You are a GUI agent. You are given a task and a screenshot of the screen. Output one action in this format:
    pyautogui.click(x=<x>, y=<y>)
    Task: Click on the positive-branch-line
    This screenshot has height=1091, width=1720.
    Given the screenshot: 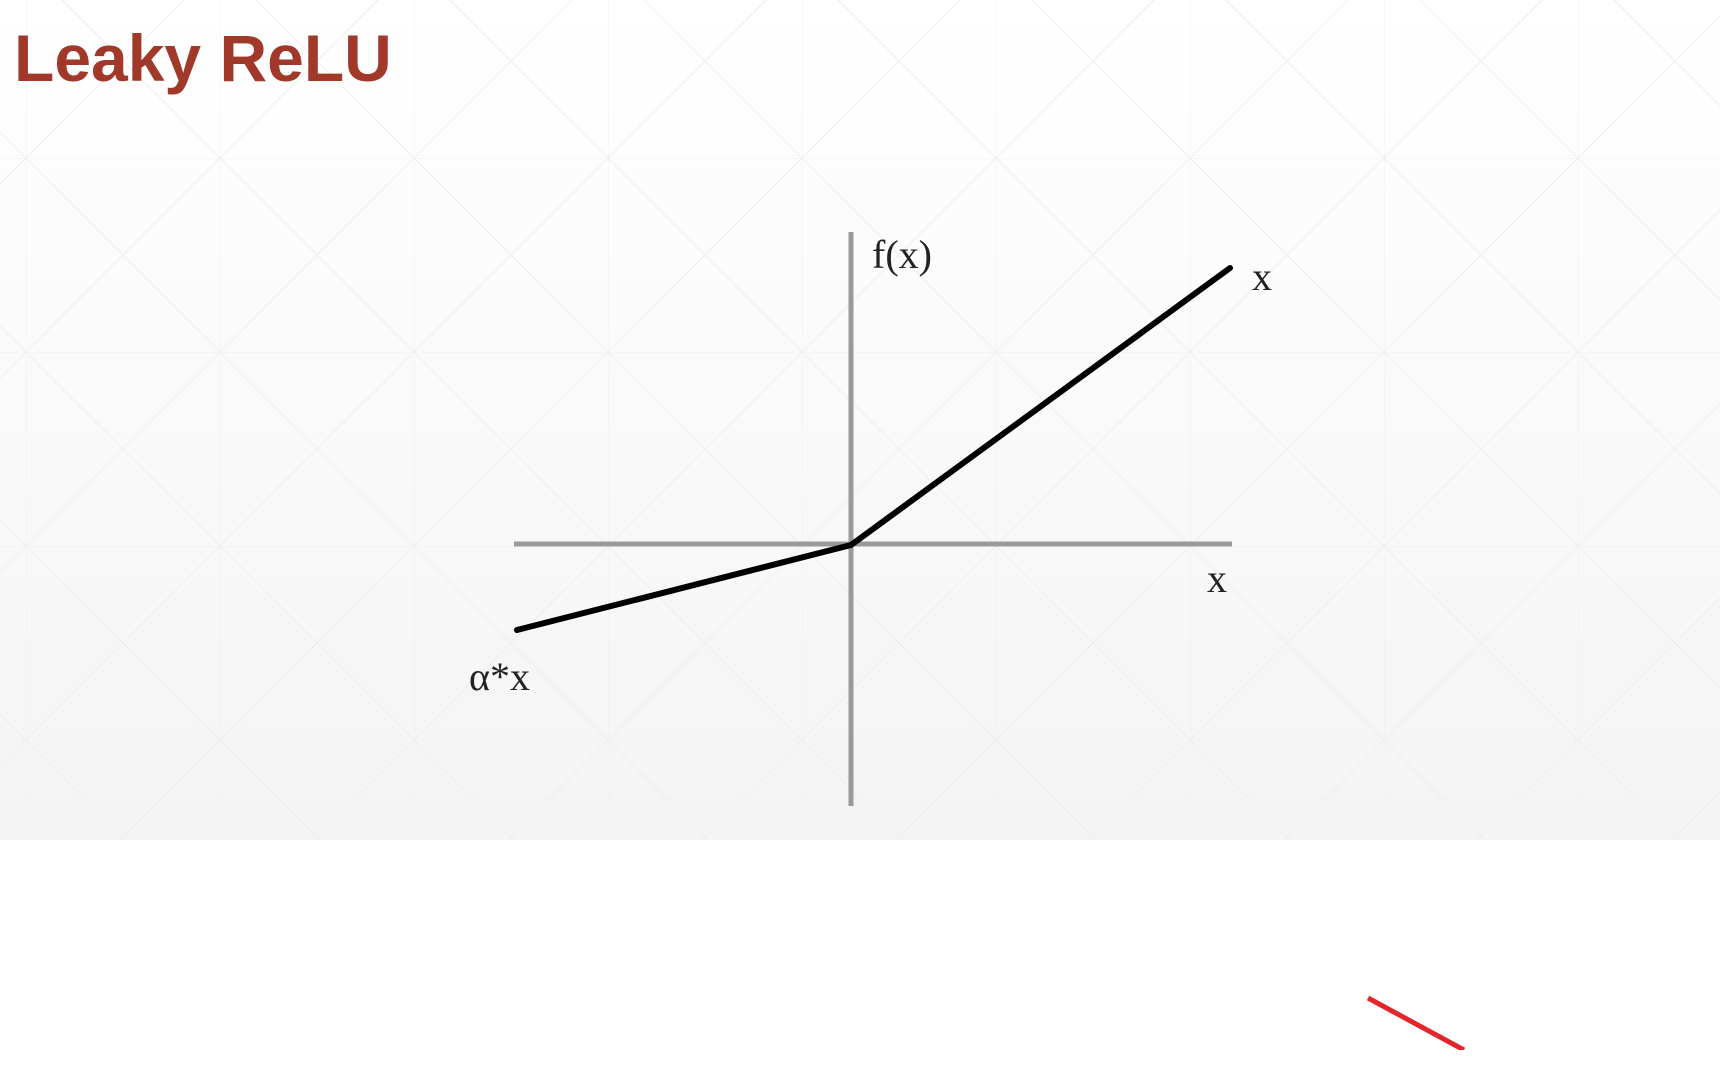 What is the action you would take?
    pyautogui.click(x=1040, y=406)
    